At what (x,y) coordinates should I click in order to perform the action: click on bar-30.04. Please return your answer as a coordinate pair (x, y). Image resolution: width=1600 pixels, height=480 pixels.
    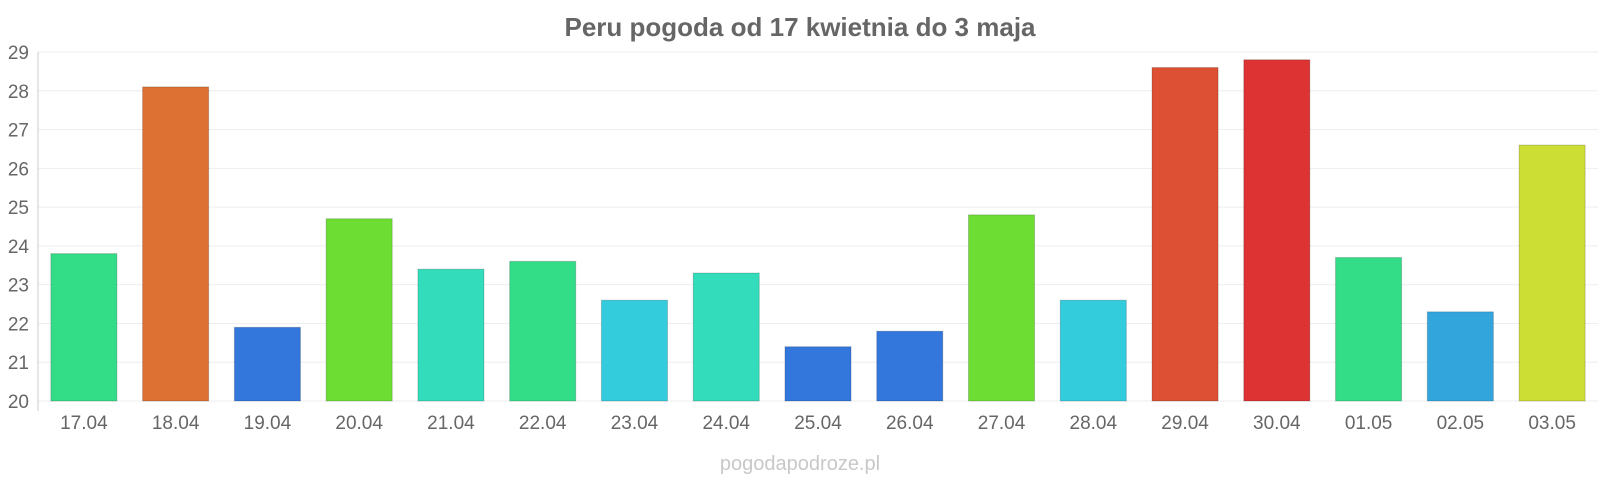
    Looking at the image, I should click on (1277, 230).